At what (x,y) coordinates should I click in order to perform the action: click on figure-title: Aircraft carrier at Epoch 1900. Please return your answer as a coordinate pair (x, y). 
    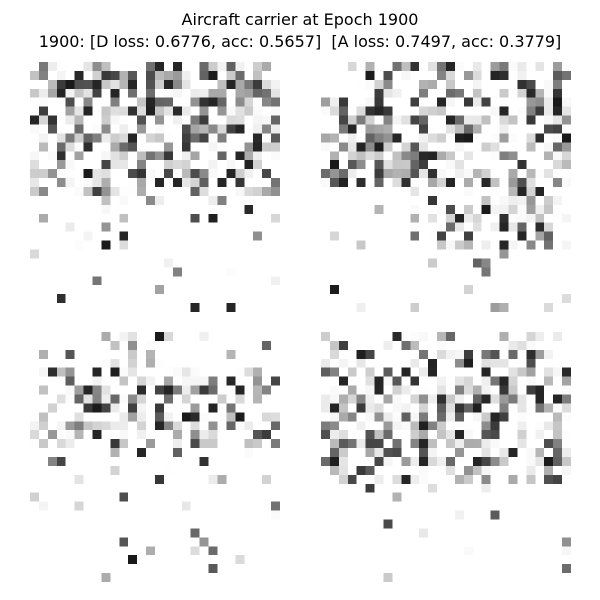
    Looking at the image, I should click on (300, 20).